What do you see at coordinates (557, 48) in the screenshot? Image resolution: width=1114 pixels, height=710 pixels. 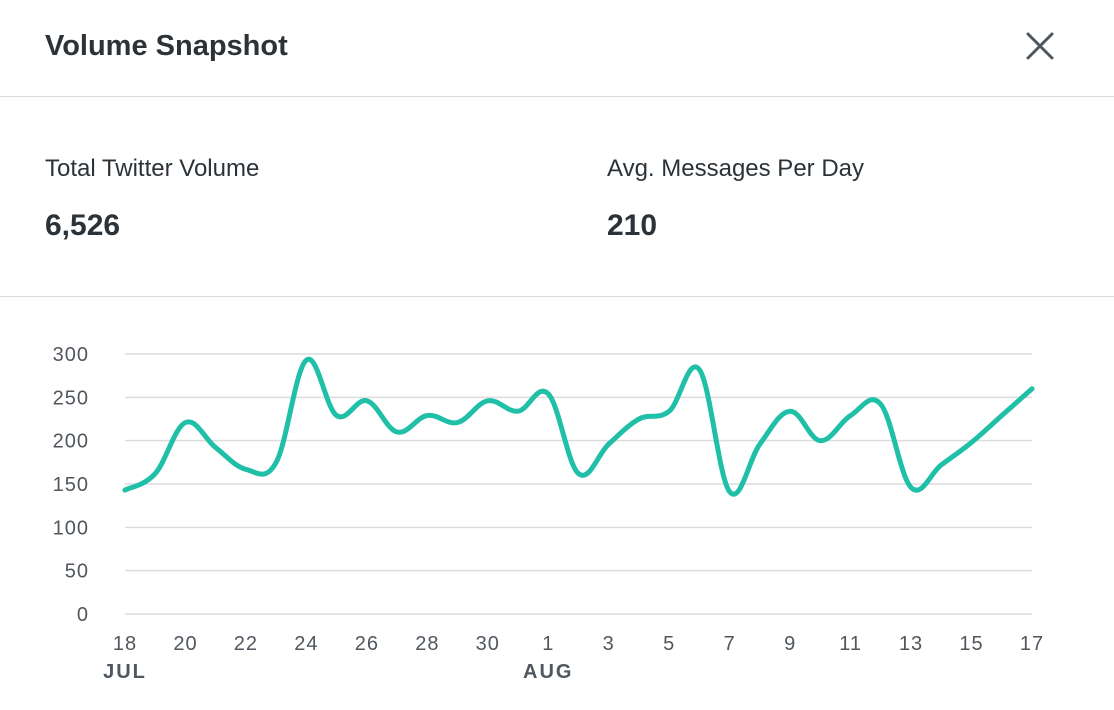 I see `panel-header: Volume Snapshot` at bounding box center [557, 48].